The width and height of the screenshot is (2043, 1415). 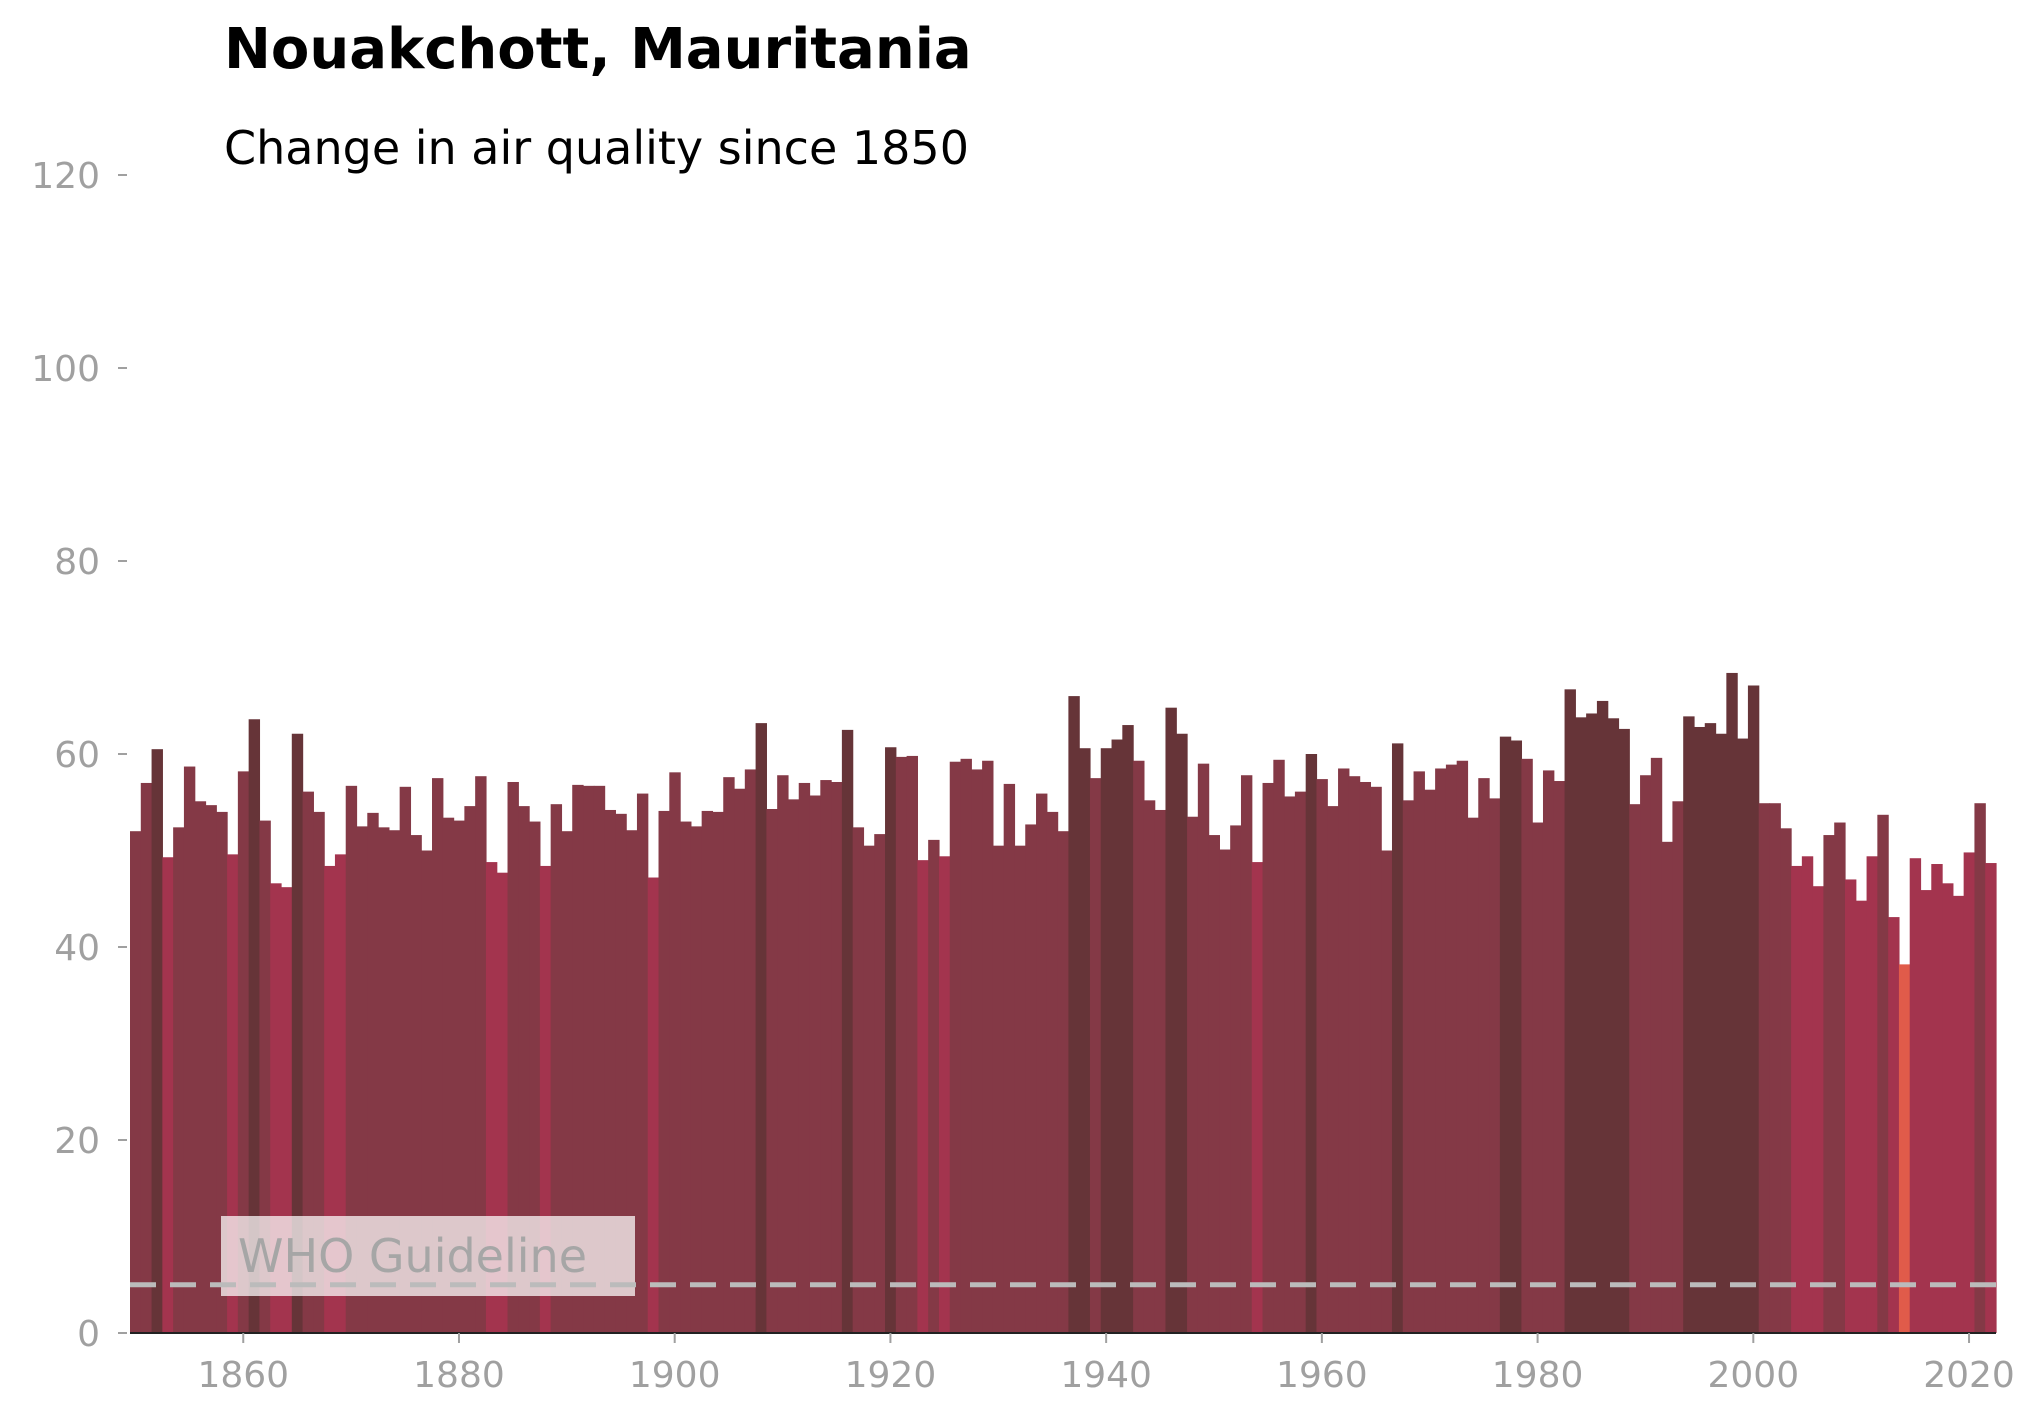 I want to click on bar-1959, so click(x=1311, y=1043).